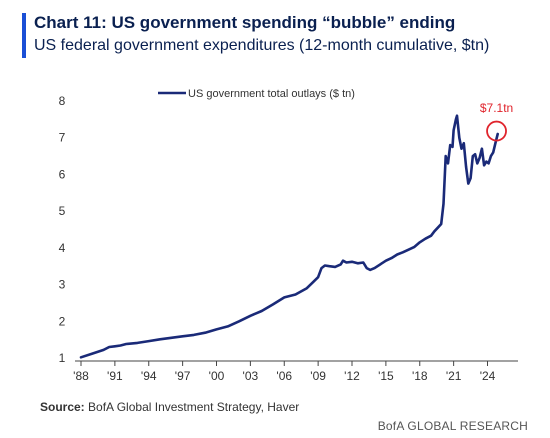  I want to click on x-tick-label: '88, so click(81, 376).